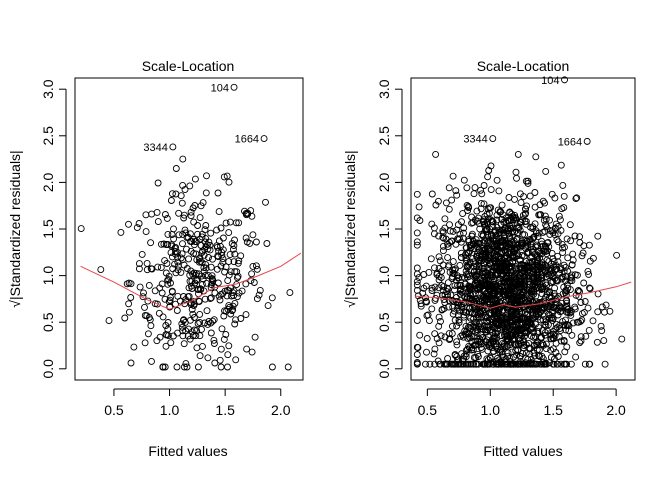 The width and height of the screenshot is (672, 480). Describe the element at coordinates (522, 451) in the screenshot. I see `x-axis-label: Fitted values` at that location.